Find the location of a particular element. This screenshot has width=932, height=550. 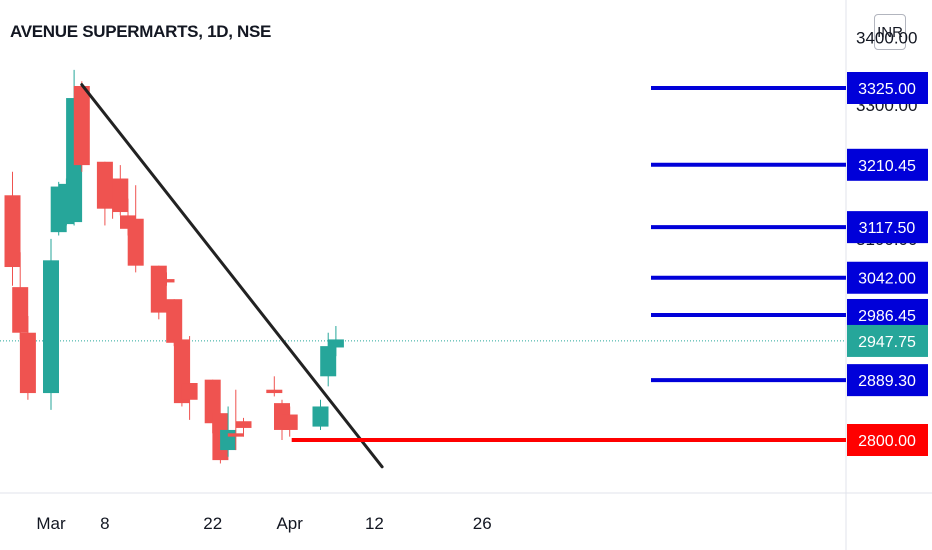

current-price-marker: 2947.75 is located at coordinates (887, 340).